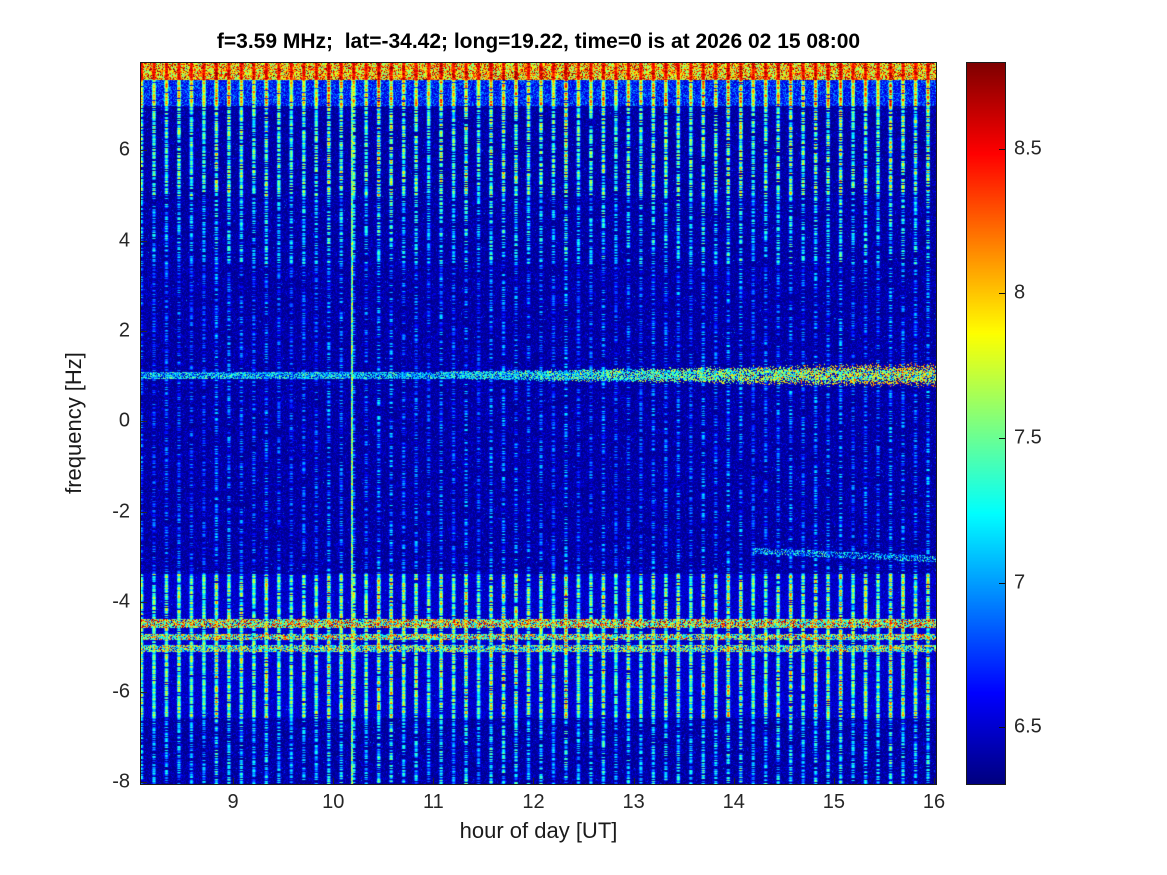 Image resolution: width=1167 pixels, height=875 pixels. Describe the element at coordinates (121, 781) in the screenshot. I see `y-tick-label: -8` at that location.